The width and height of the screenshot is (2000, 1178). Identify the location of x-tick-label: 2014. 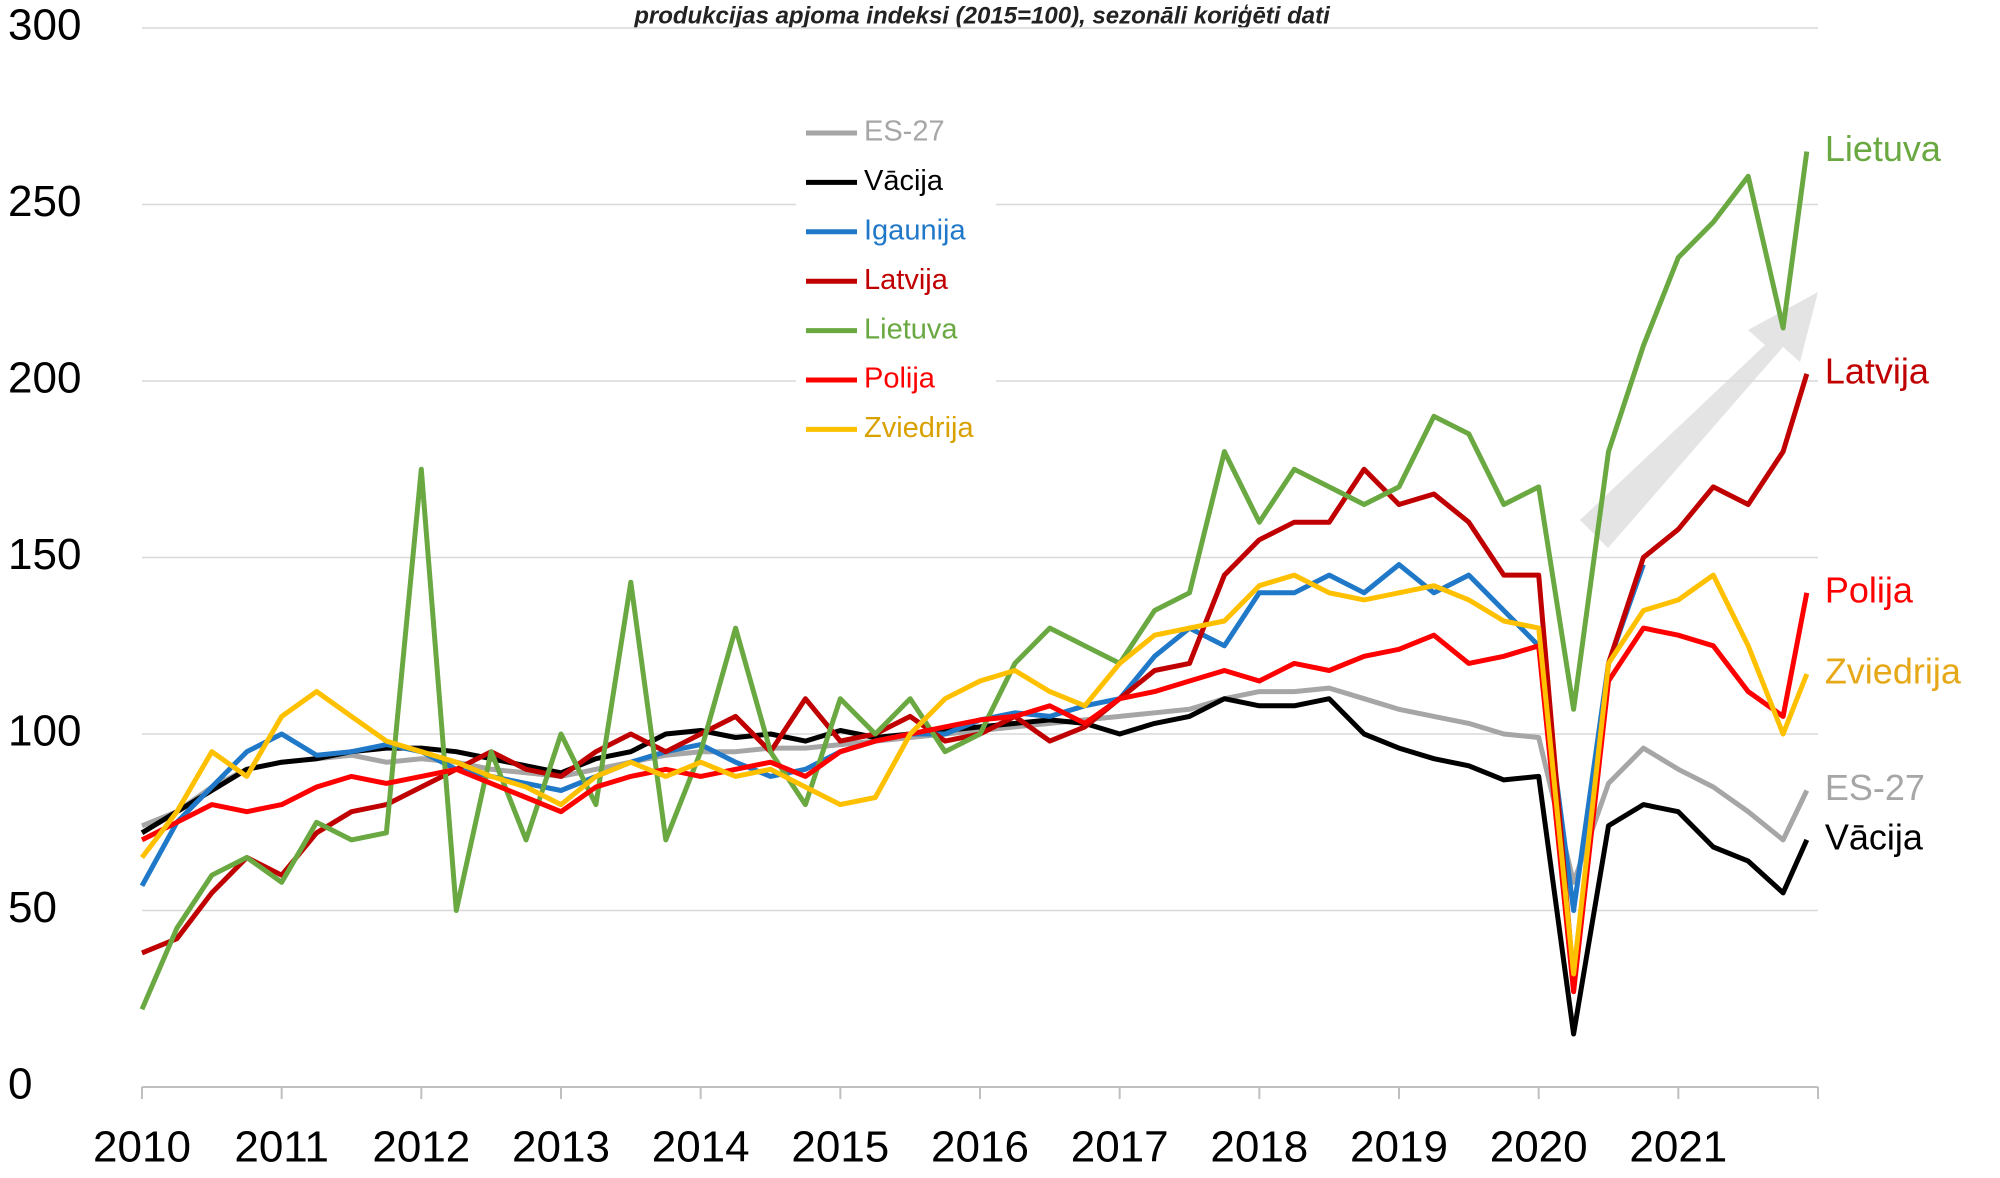
(701, 1147).